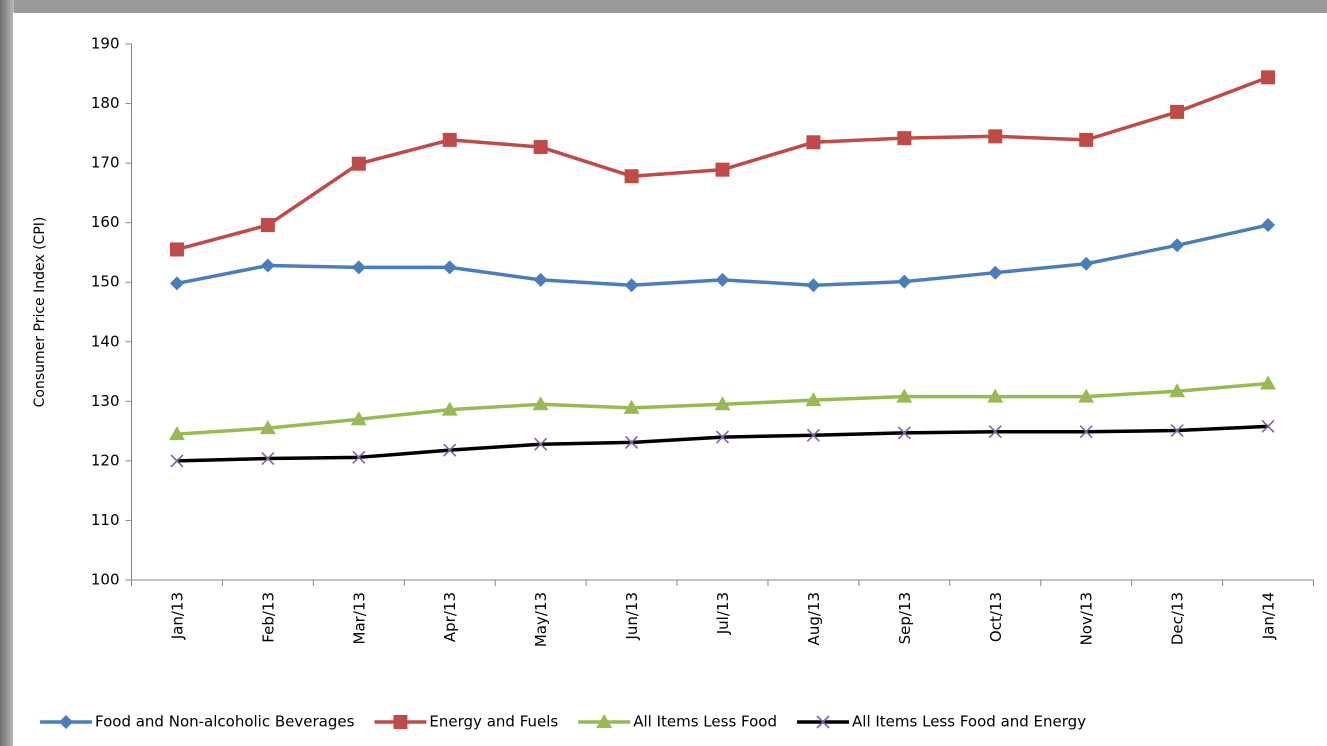 The width and height of the screenshot is (1327, 746). I want to click on legend-label: All Items Less Food, so click(705, 722).